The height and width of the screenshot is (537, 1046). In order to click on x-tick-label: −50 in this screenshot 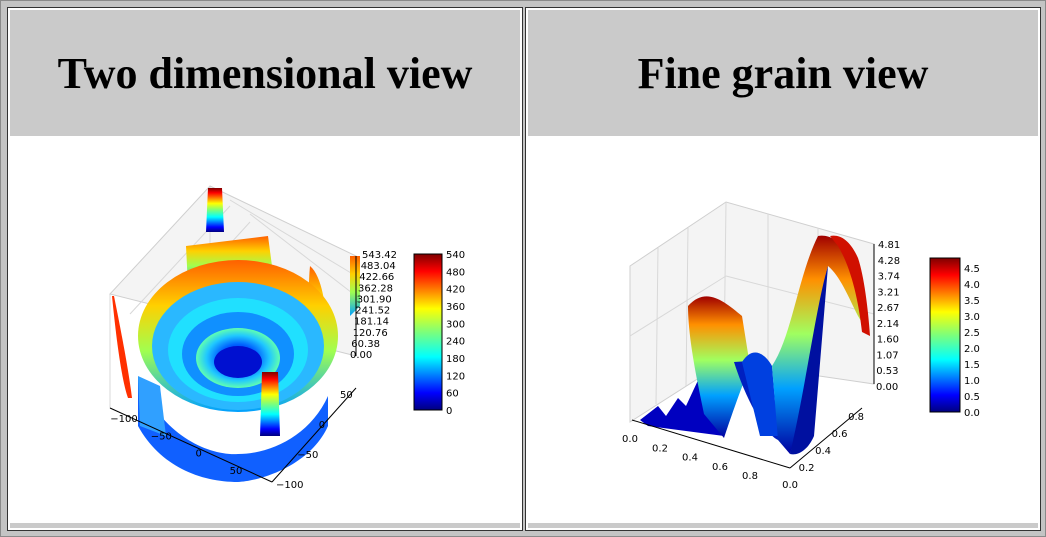, I will do `click(161, 436)`.